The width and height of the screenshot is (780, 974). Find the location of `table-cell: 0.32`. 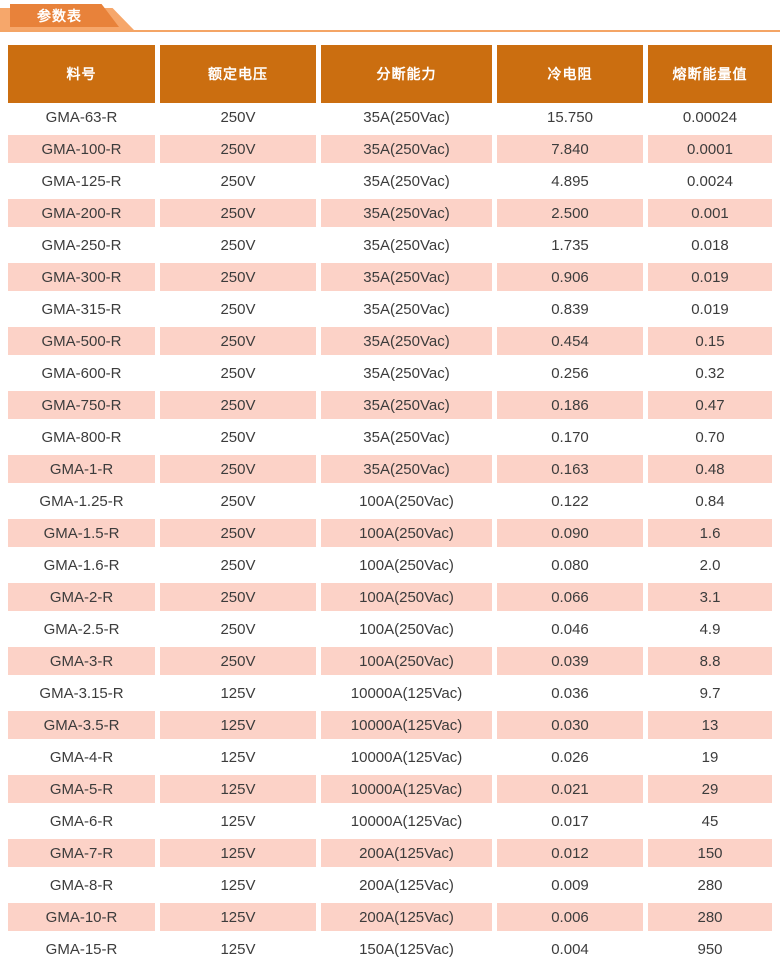

table-cell: 0.32 is located at coordinates (710, 373).